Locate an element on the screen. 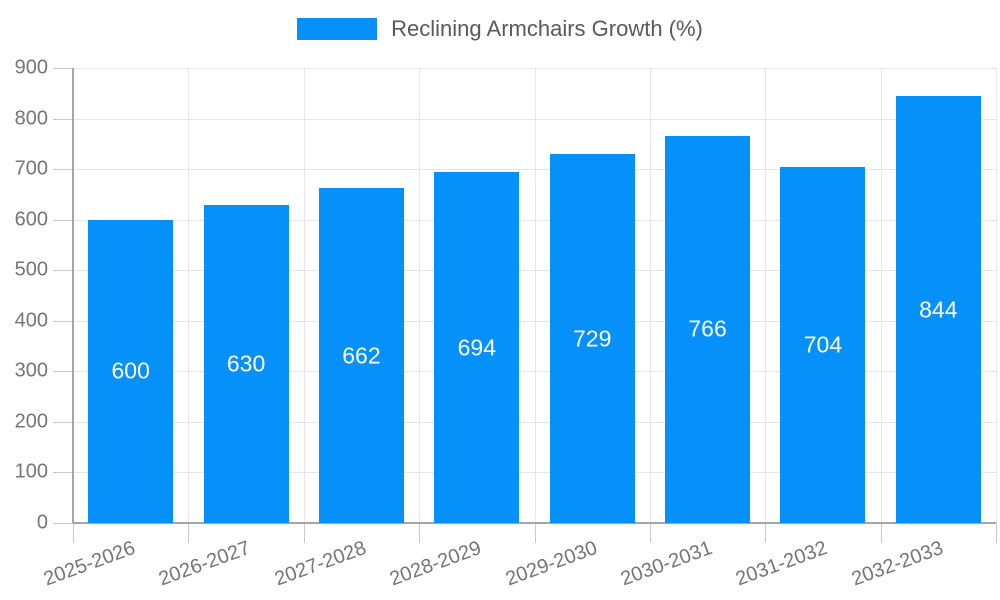 The image size is (1000, 600). bar: 600 is located at coordinates (131, 371).